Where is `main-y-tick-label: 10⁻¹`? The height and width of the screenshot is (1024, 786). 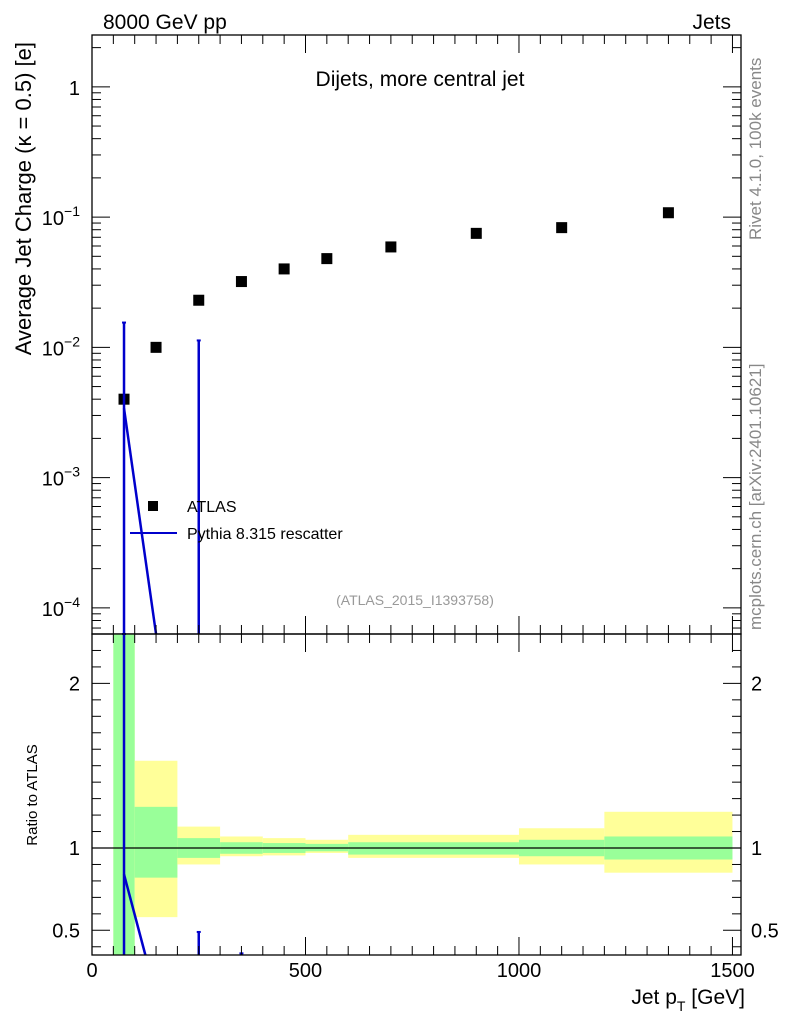 main-y-tick-label: 10⁻¹ is located at coordinates (61, 216).